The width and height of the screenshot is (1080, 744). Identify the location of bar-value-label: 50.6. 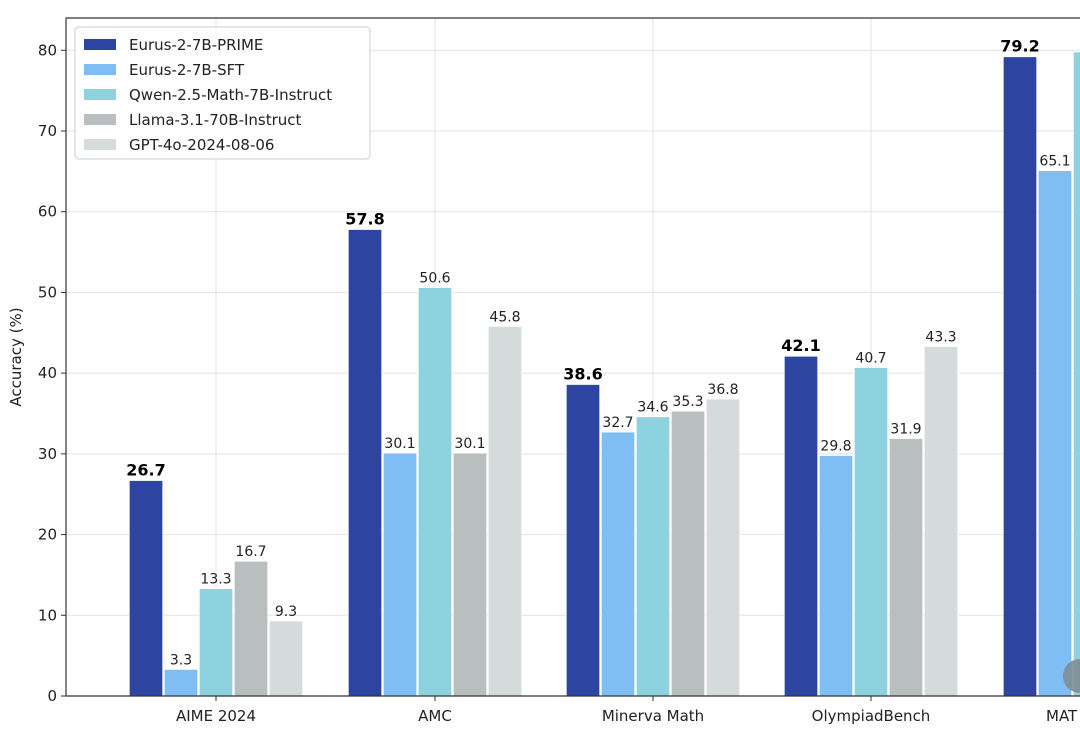
(434, 279).